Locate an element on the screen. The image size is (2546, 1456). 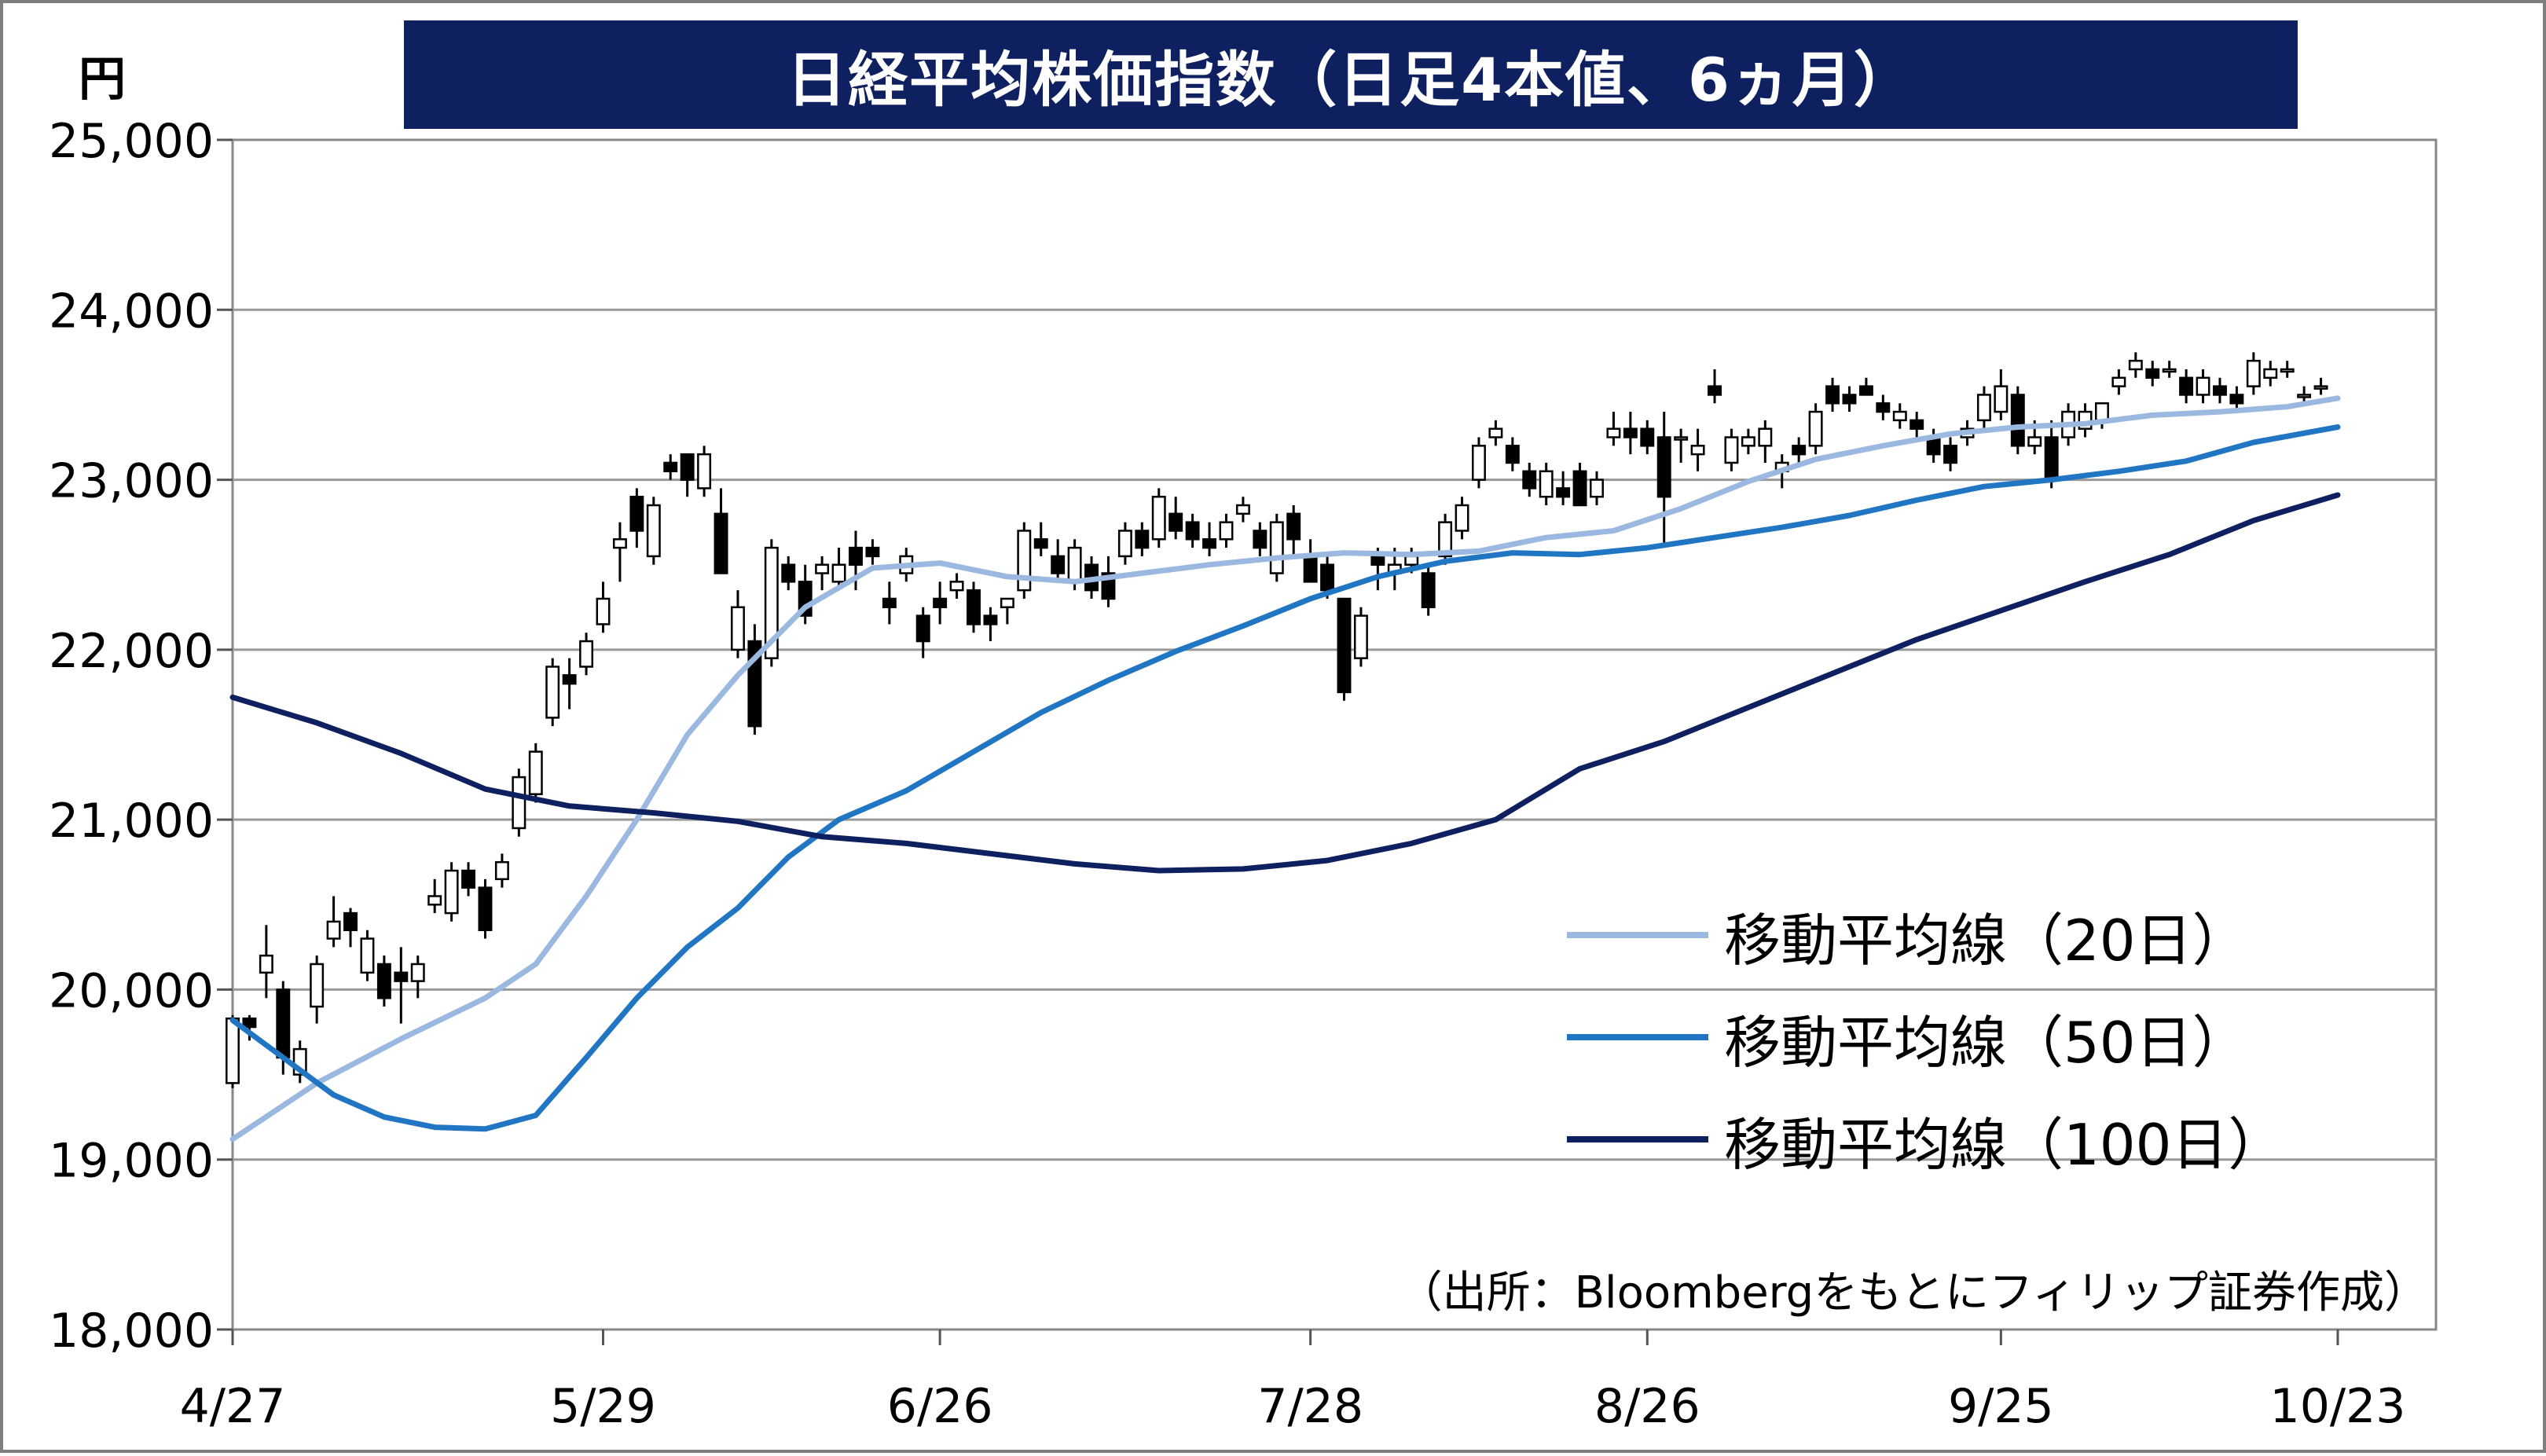
x-tick-label: 4/27 is located at coordinates (233, 1406).